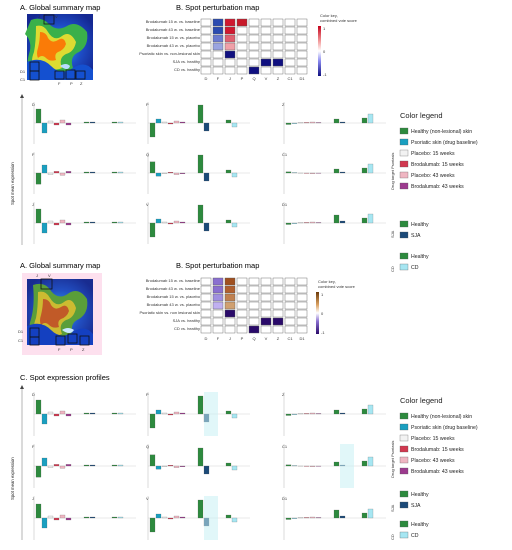 The height and width of the screenshot is (550, 512). Describe the element at coordinates (420, 495) in the screenshot. I see `bottom-sja-label: Healthy` at that location.